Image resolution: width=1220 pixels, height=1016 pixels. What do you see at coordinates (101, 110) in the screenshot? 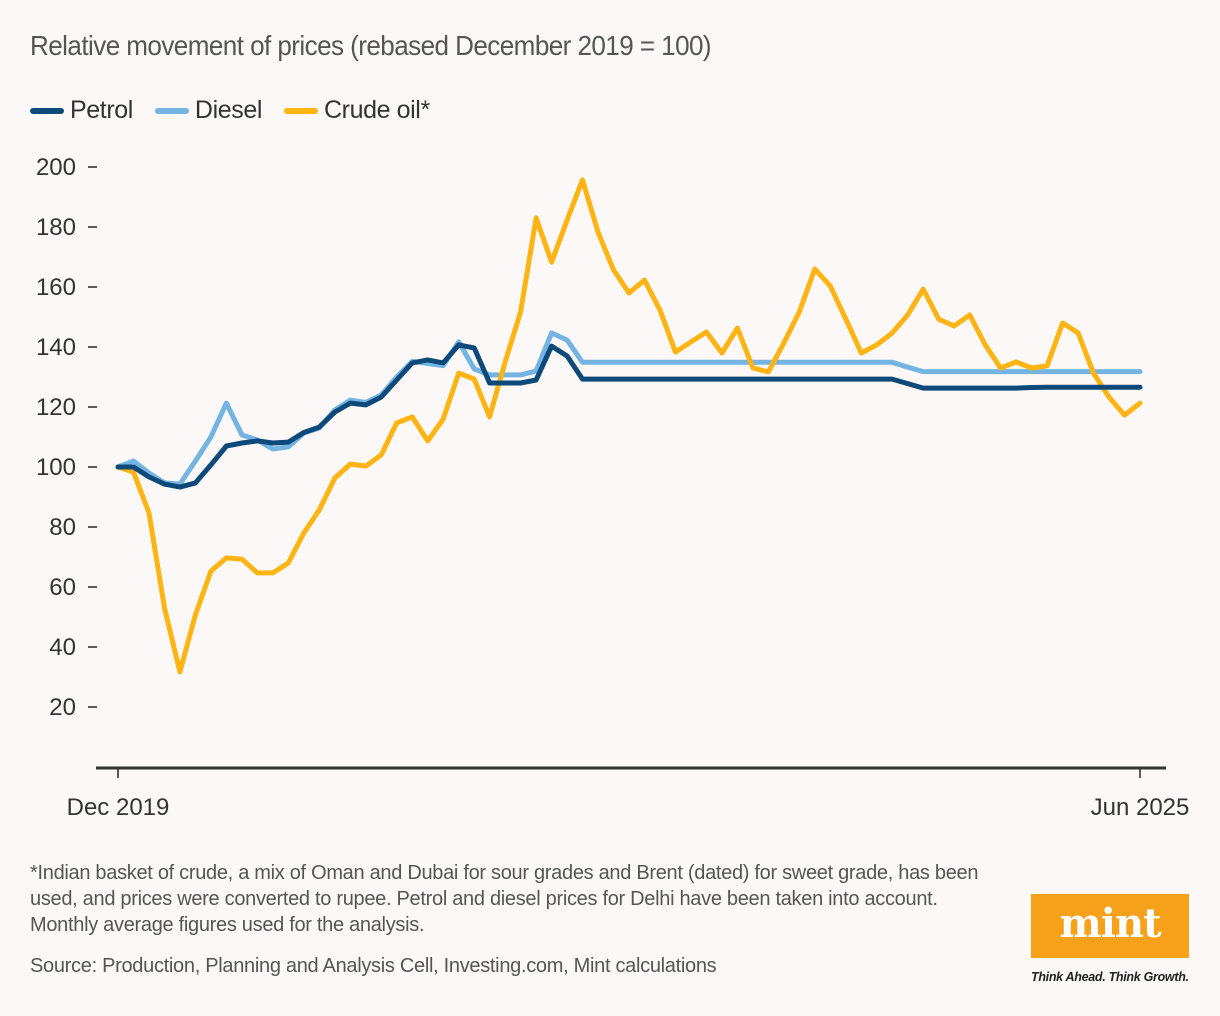
I see `legend-label-petrol: Petrol` at bounding box center [101, 110].